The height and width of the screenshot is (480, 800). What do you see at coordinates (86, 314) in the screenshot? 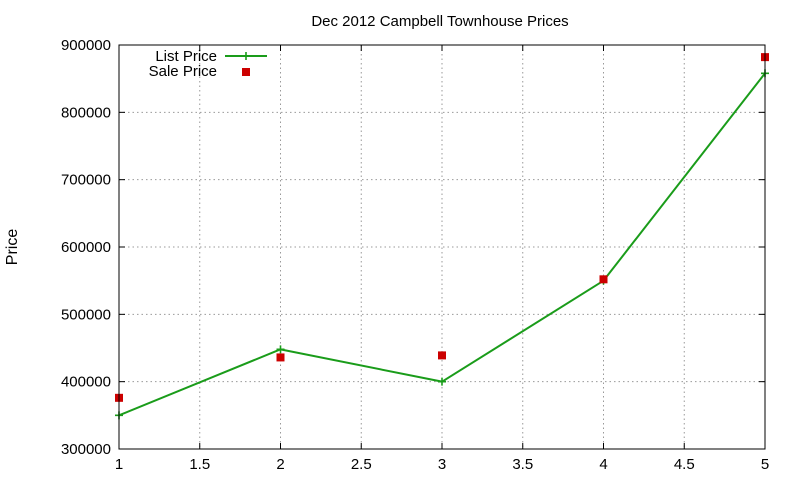
I see `y-tick-label: 500000` at bounding box center [86, 314].